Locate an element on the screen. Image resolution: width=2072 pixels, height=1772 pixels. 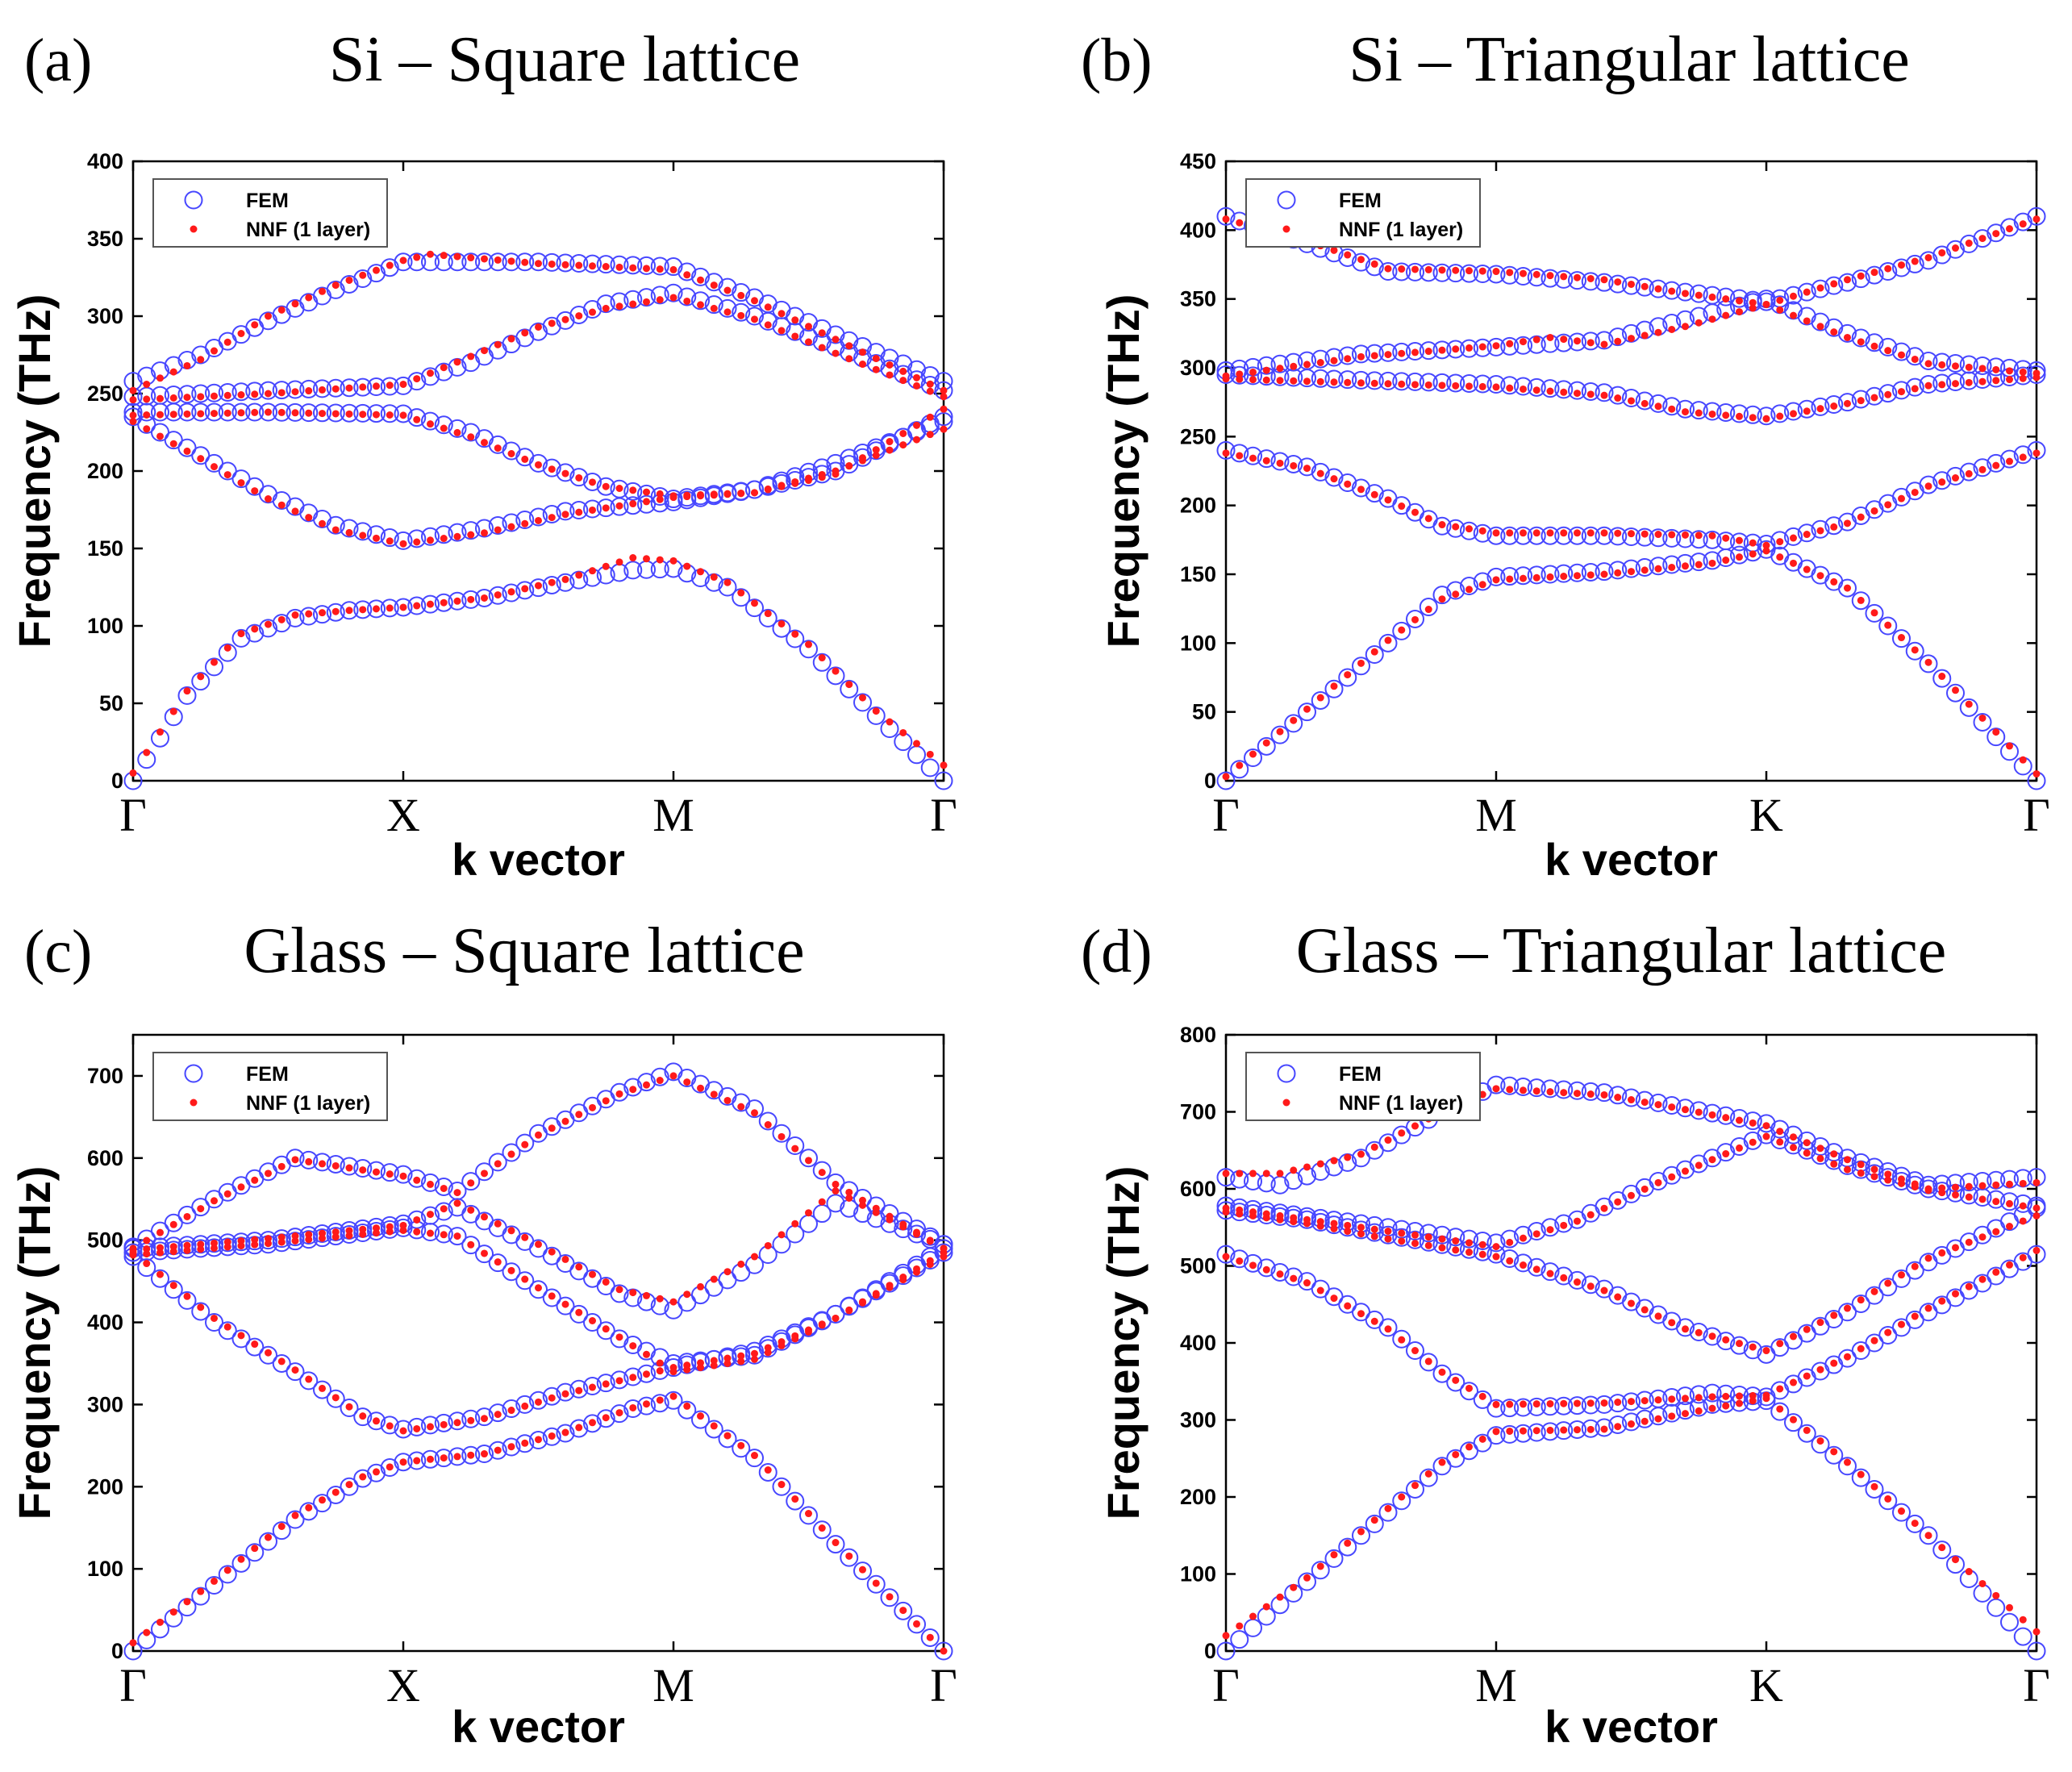
x-tick-label: Γ is located at coordinates (2037, 815).